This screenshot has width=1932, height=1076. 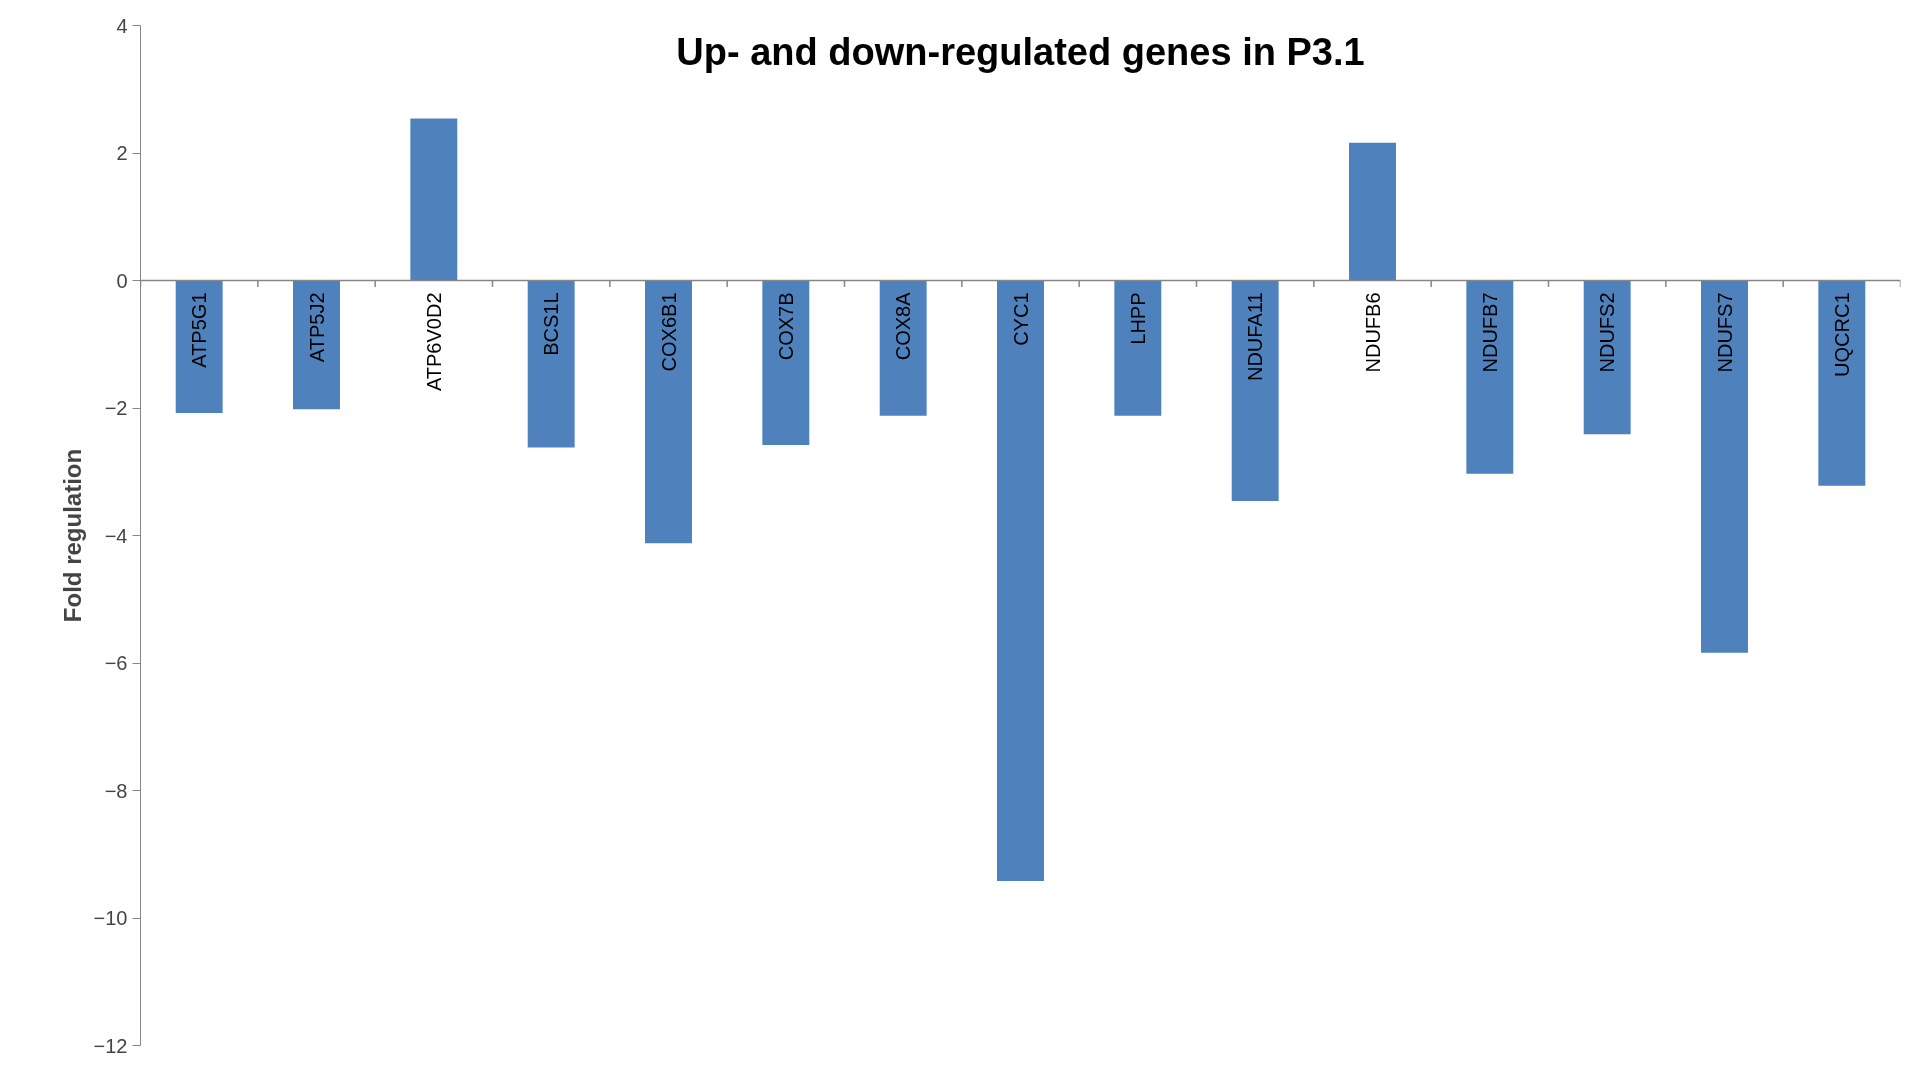 What do you see at coordinates (668, 332) in the screenshot?
I see `x-tick-label: COX6B1` at bounding box center [668, 332].